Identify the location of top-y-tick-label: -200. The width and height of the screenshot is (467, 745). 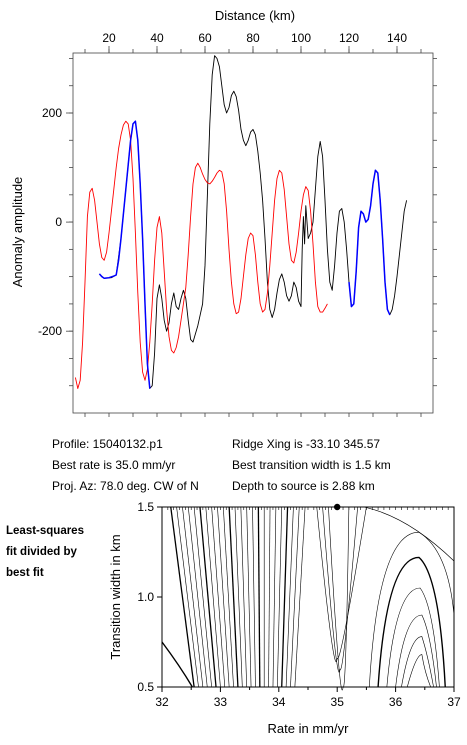
(50, 331).